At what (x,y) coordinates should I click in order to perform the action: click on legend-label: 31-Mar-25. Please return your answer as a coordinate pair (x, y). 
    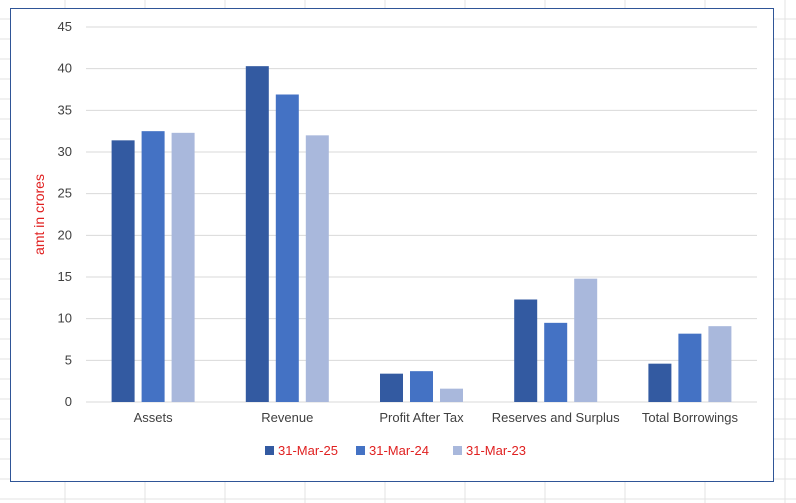
    Looking at the image, I should click on (308, 450).